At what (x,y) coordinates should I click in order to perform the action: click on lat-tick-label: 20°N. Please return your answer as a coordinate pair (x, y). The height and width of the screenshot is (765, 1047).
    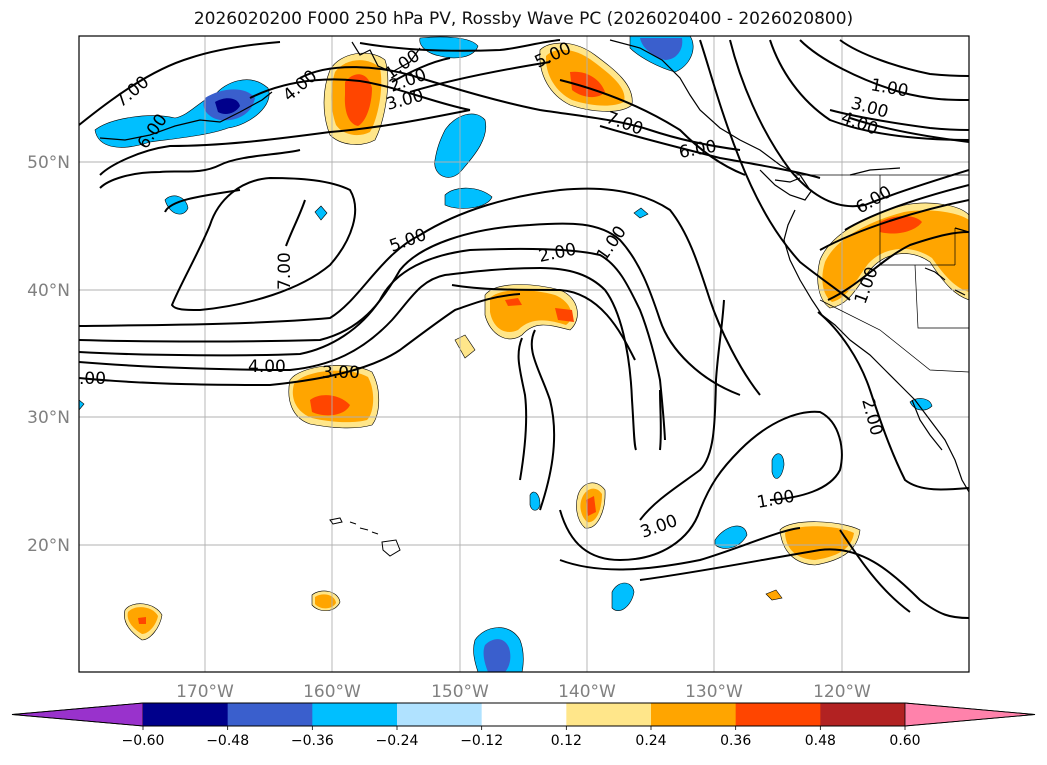
    Looking at the image, I should click on (48, 546).